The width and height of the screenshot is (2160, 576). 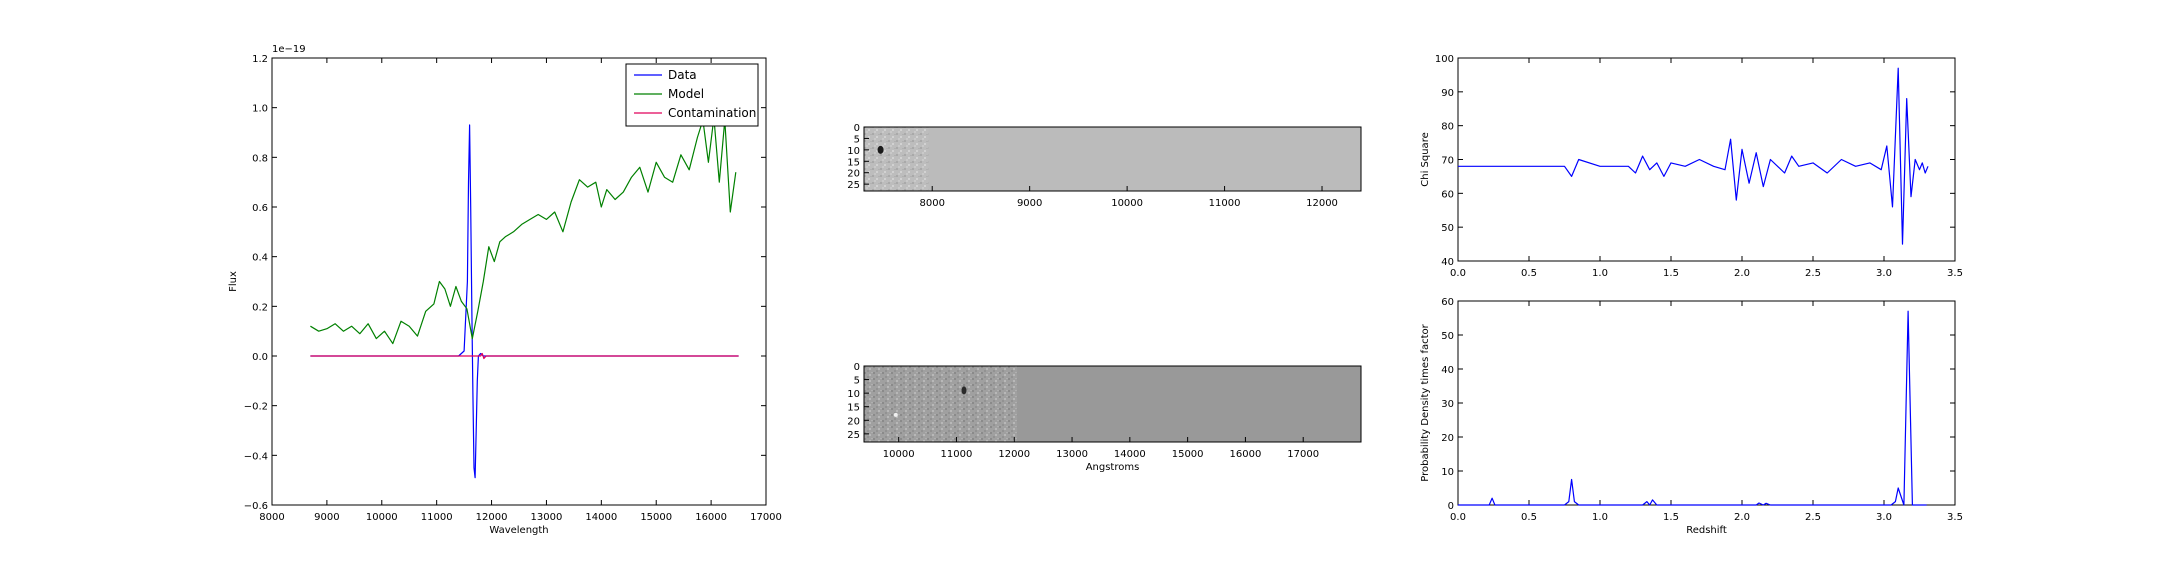 I want to click on y-tick-label: 80, so click(x=1447, y=127).